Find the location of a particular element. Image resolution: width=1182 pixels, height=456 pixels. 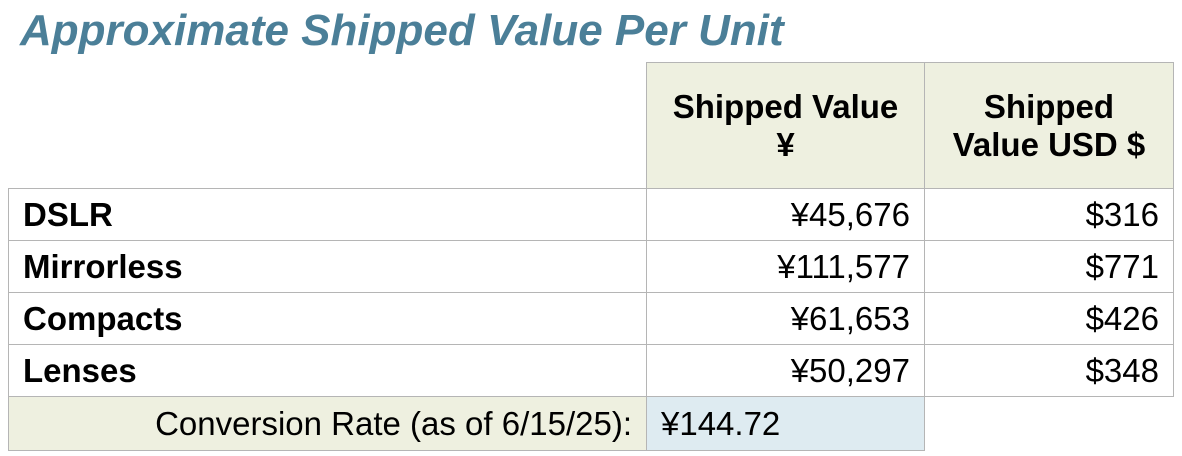

cell-value: ¥45,676 is located at coordinates (785, 214).